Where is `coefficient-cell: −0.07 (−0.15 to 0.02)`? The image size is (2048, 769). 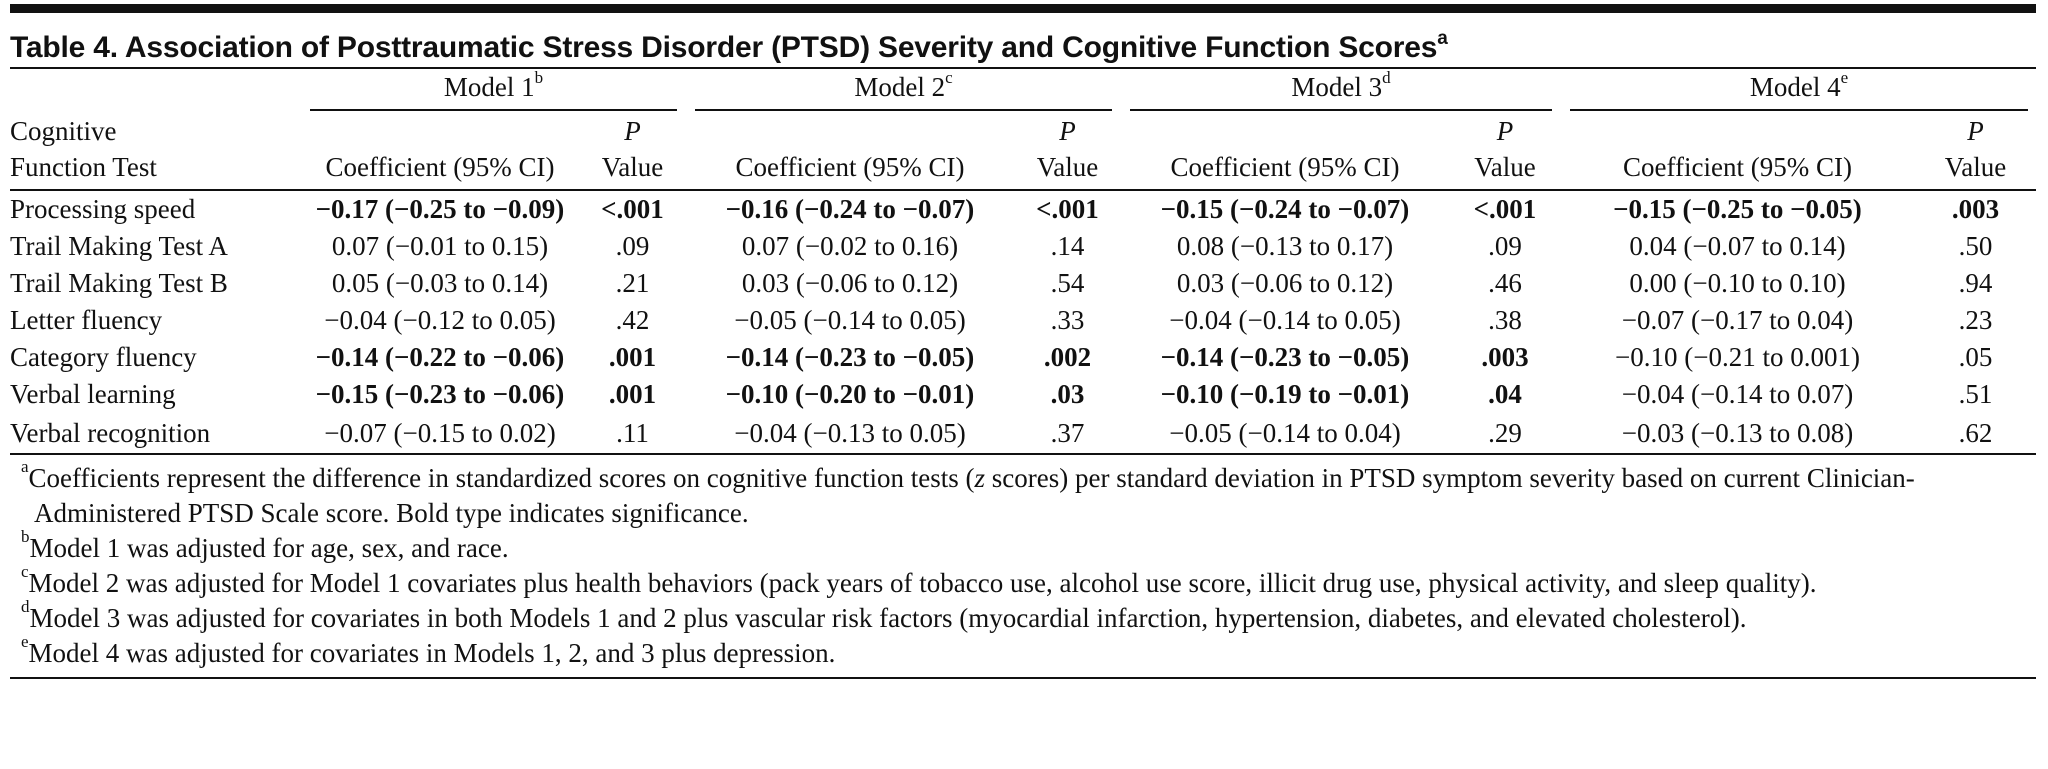
coefficient-cell: −0.07 (−0.15 to 0.02) is located at coordinates (440, 432).